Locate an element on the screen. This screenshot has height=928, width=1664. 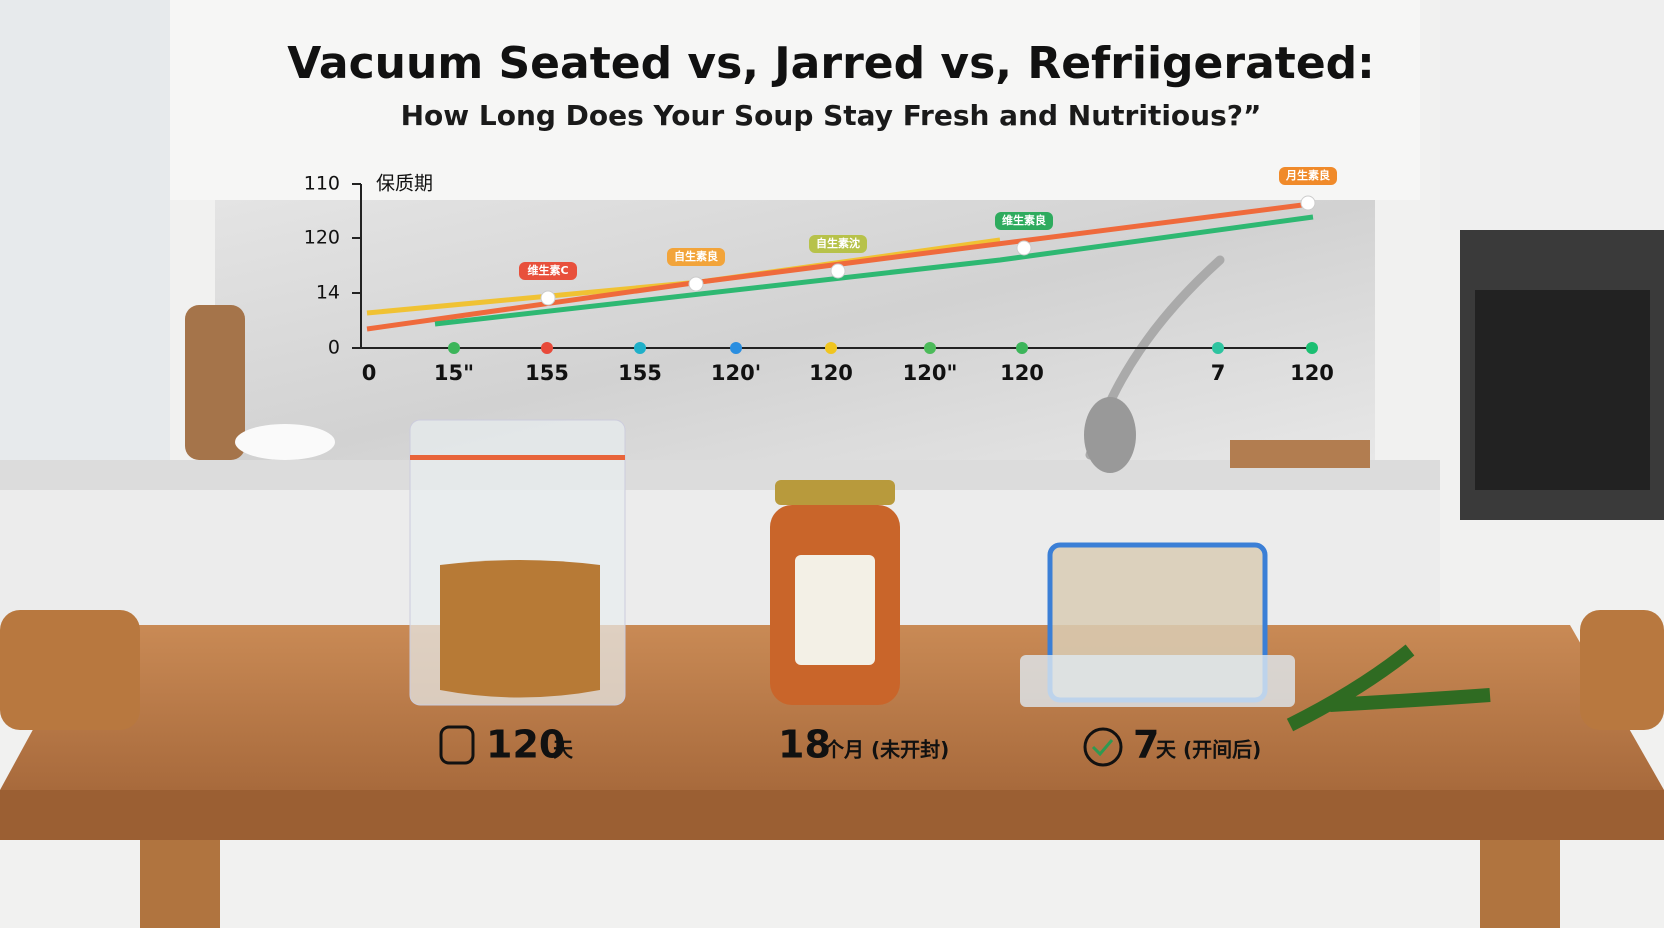
product-amount: 18 is located at coordinates (804, 745).